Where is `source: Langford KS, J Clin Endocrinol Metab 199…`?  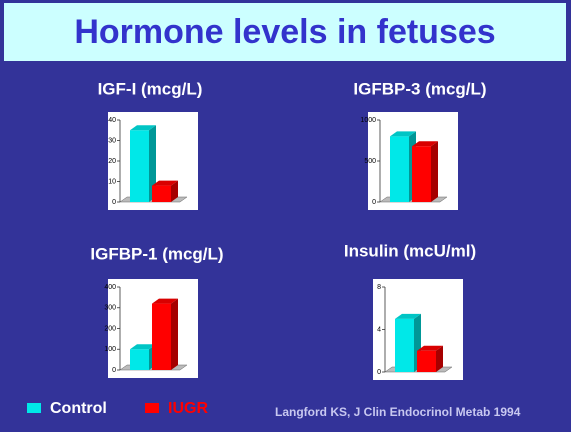 source: Langford KS, J Clin Endocrinol Metab 199… is located at coordinates (398, 412).